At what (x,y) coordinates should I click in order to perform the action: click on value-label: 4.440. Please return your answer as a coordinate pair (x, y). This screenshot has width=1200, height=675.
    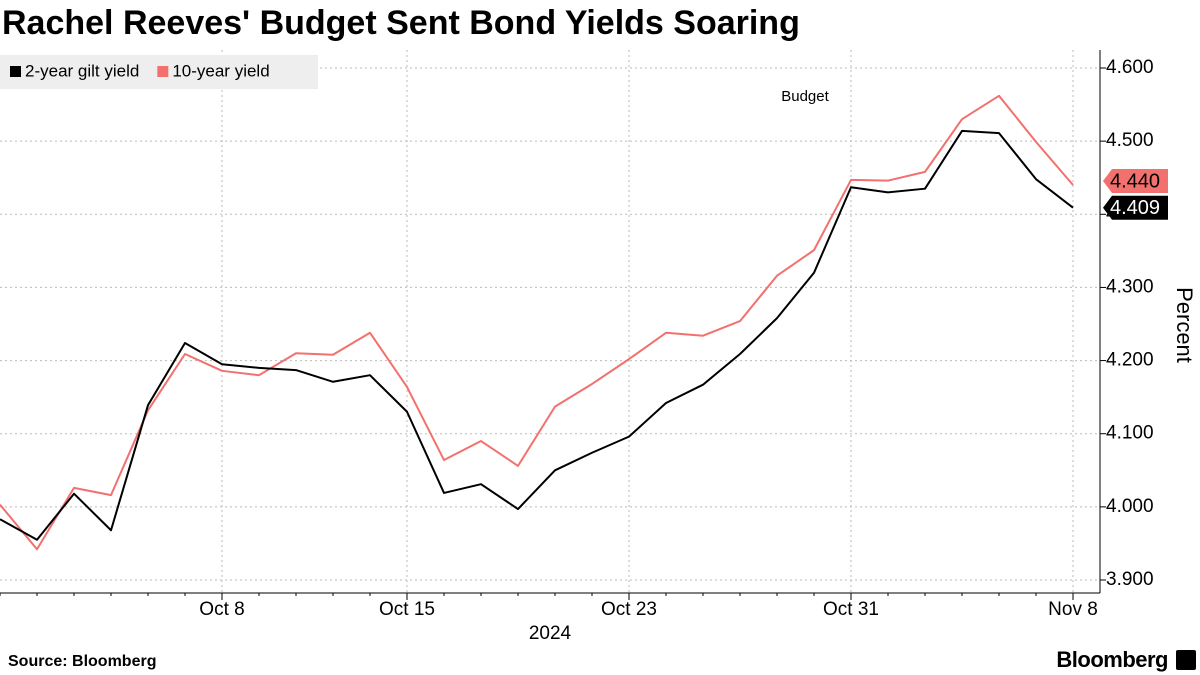
    Looking at the image, I should click on (1135, 181).